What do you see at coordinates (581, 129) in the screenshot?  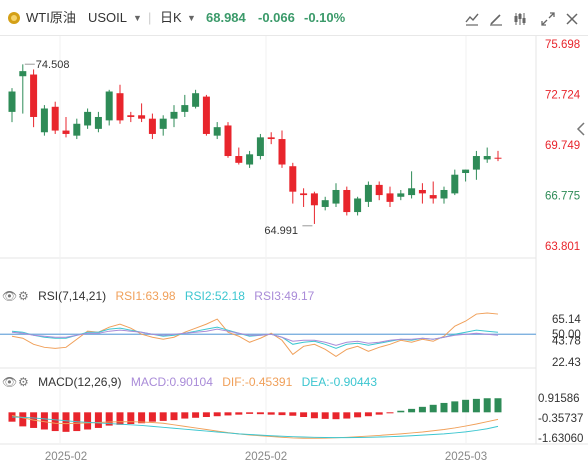 I see `collapse-panel-icon` at bounding box center [581, 129].